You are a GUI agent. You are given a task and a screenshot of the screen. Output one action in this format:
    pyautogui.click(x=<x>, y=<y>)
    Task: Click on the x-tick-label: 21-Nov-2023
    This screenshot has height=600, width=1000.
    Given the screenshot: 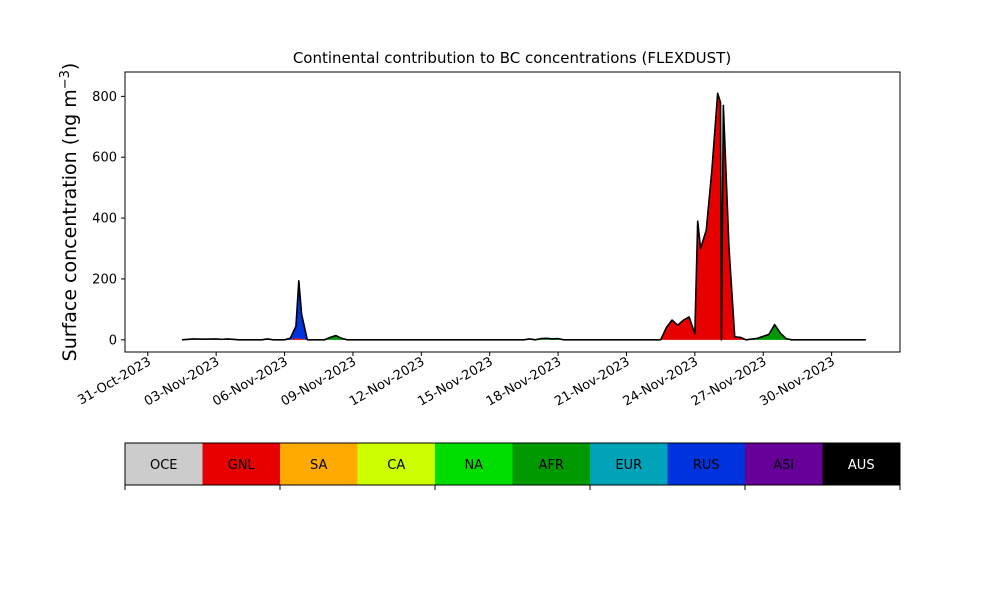 What is the action you would take?
    pyautogui.click(x=592, y=381)
    